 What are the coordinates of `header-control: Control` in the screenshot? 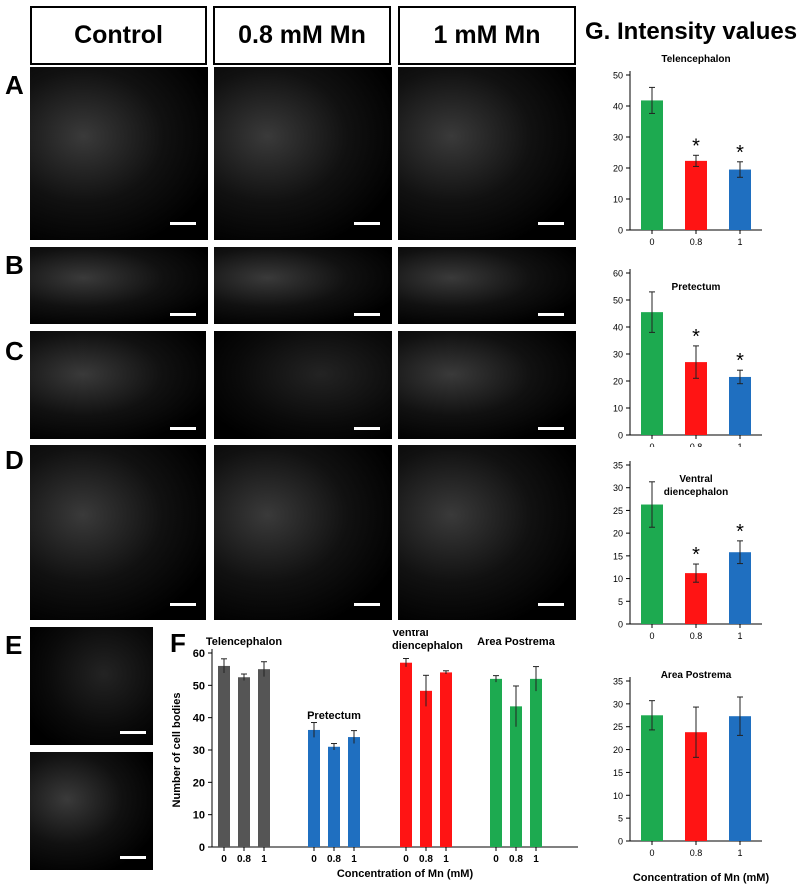 It's located at (118, 35).